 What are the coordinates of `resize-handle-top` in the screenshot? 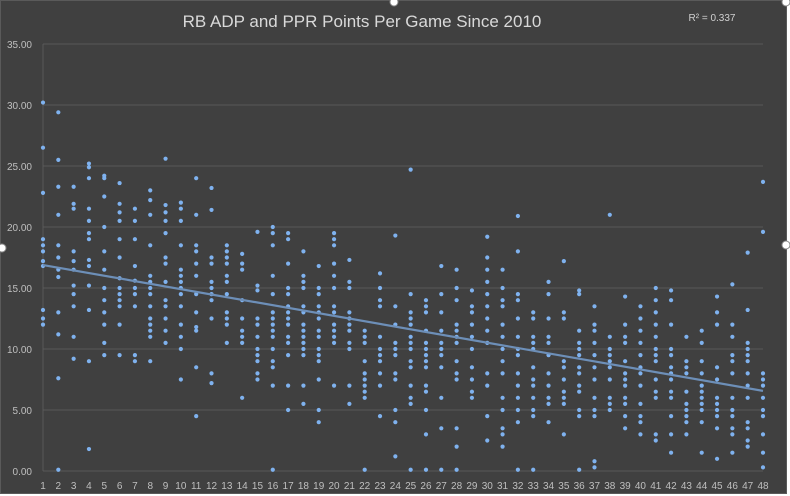 It's located at (394, 3).